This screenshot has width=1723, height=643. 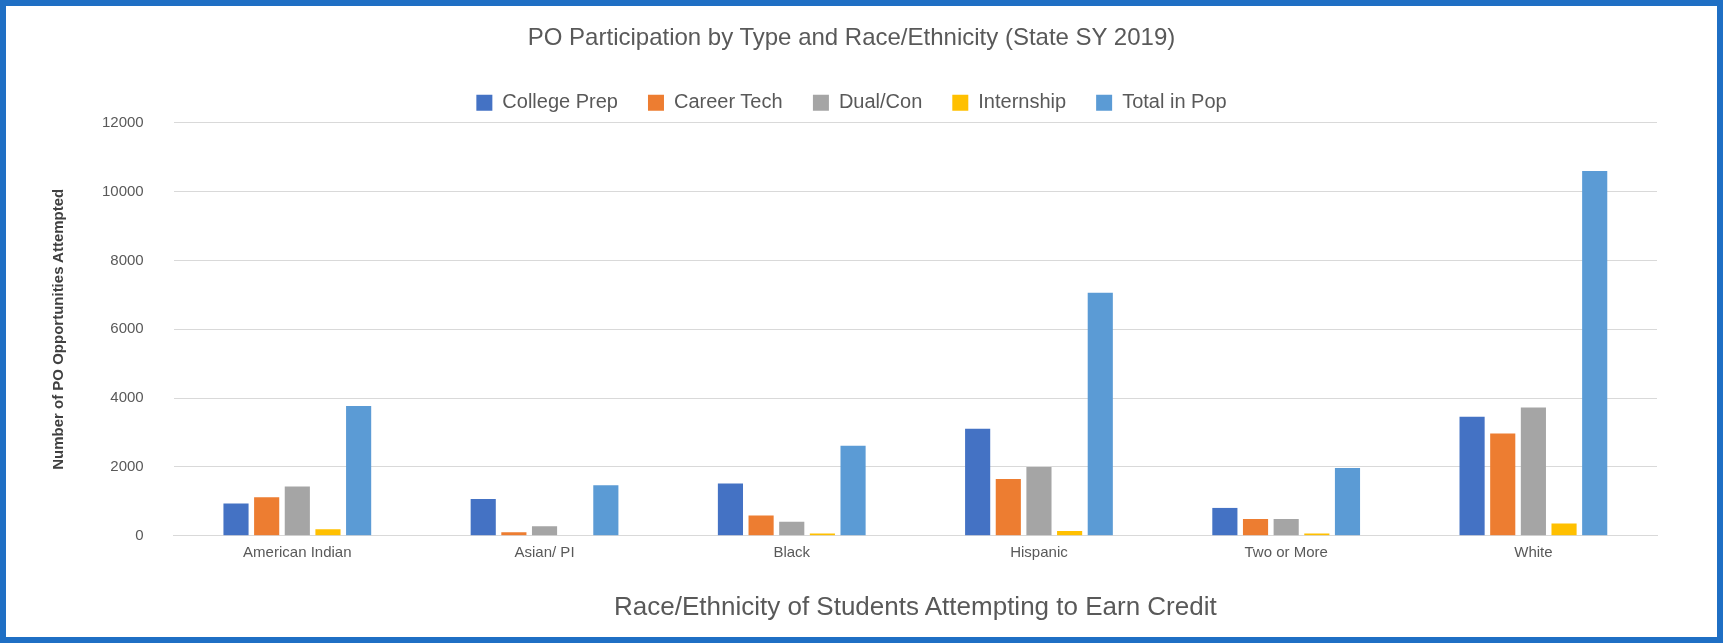 I want to click on legend-label: Career Tech, so click(x=728, y=101).